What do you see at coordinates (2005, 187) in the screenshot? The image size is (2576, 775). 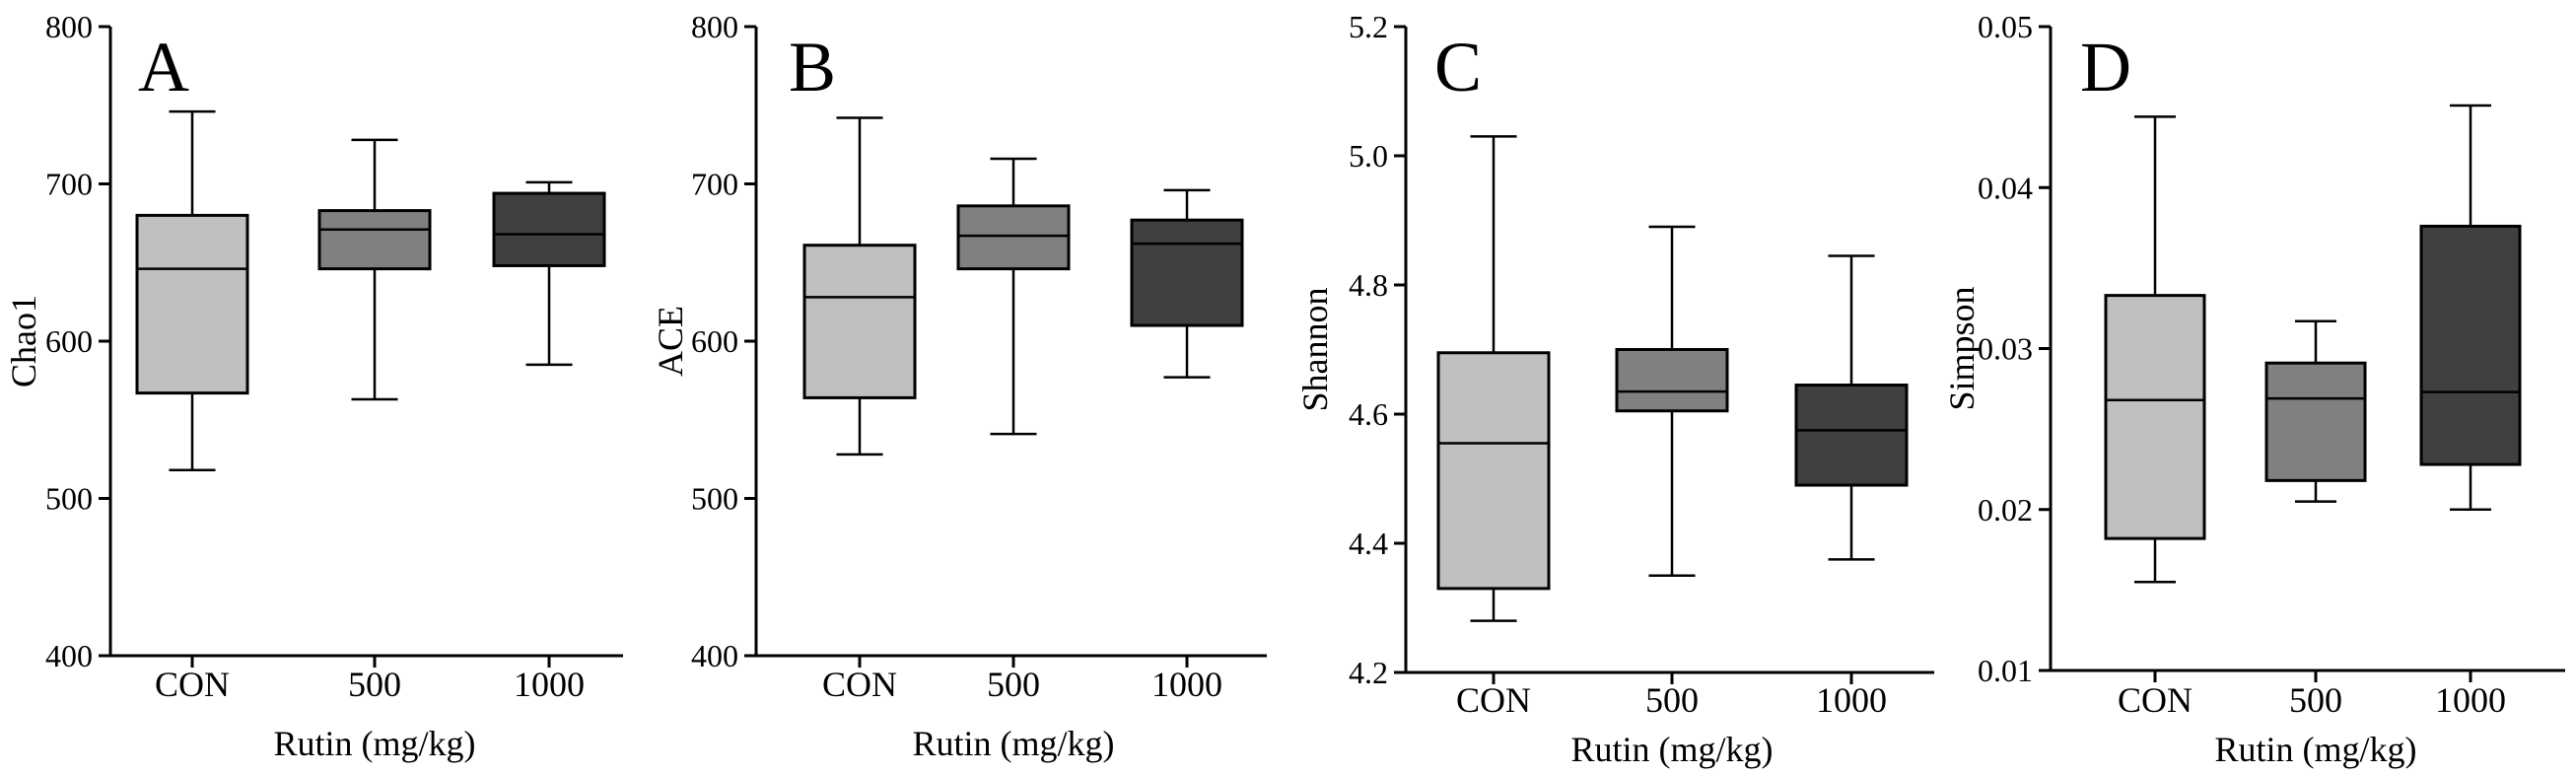 I see `y-tick-label: 0.04` at bounding box center [2005, 187].